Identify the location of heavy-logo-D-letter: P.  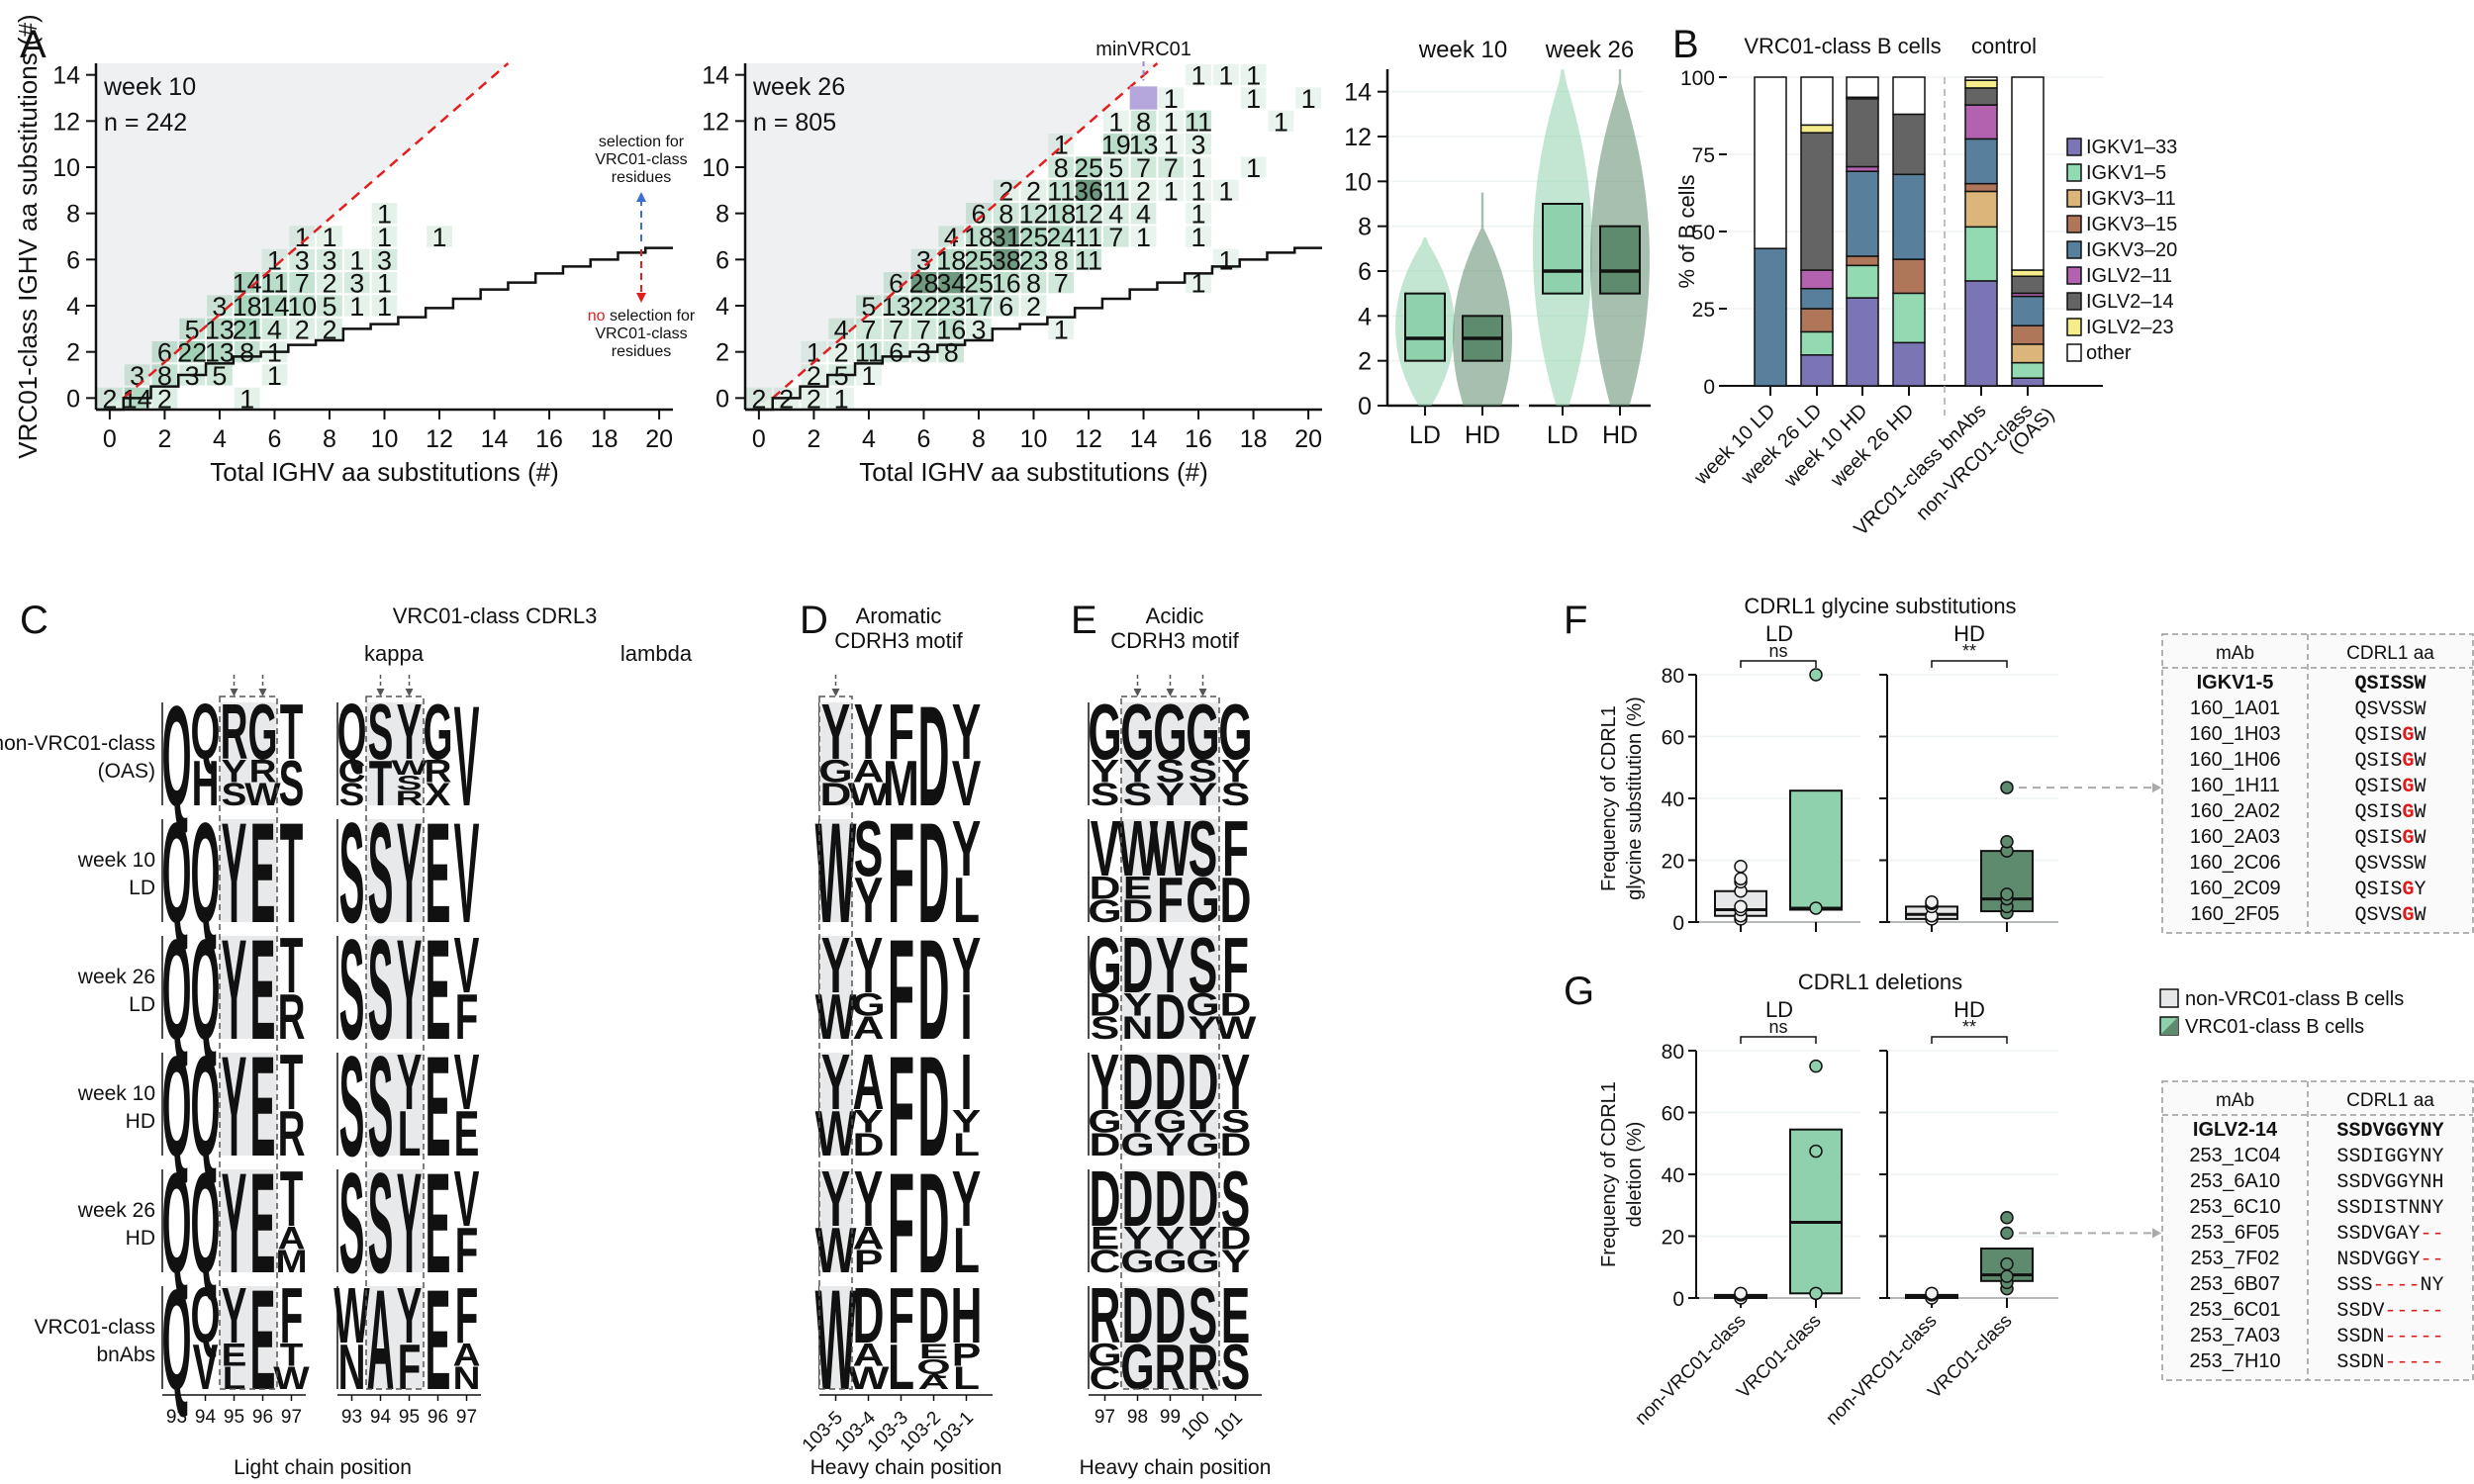
(967, 1355).